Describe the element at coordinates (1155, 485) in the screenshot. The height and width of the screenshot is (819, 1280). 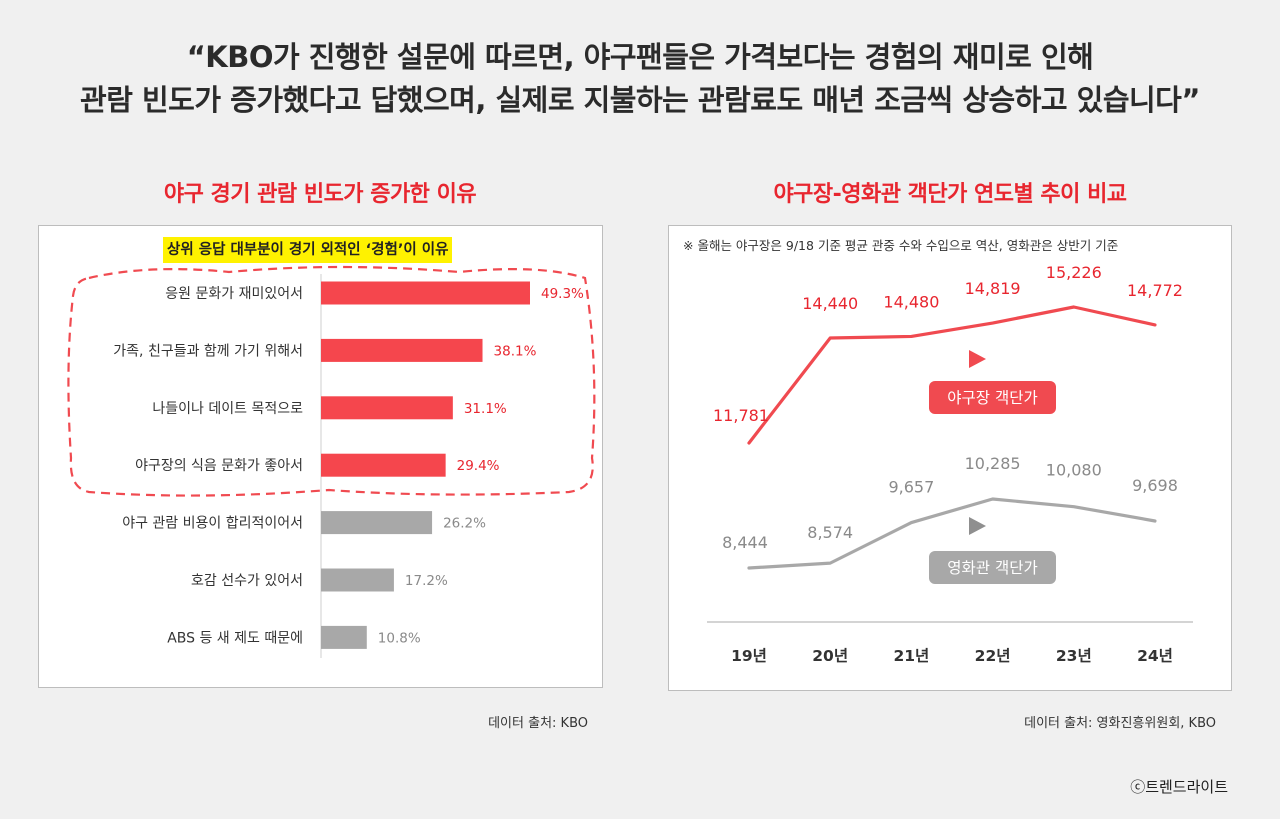
I see `data-label: 9,698` at that location.